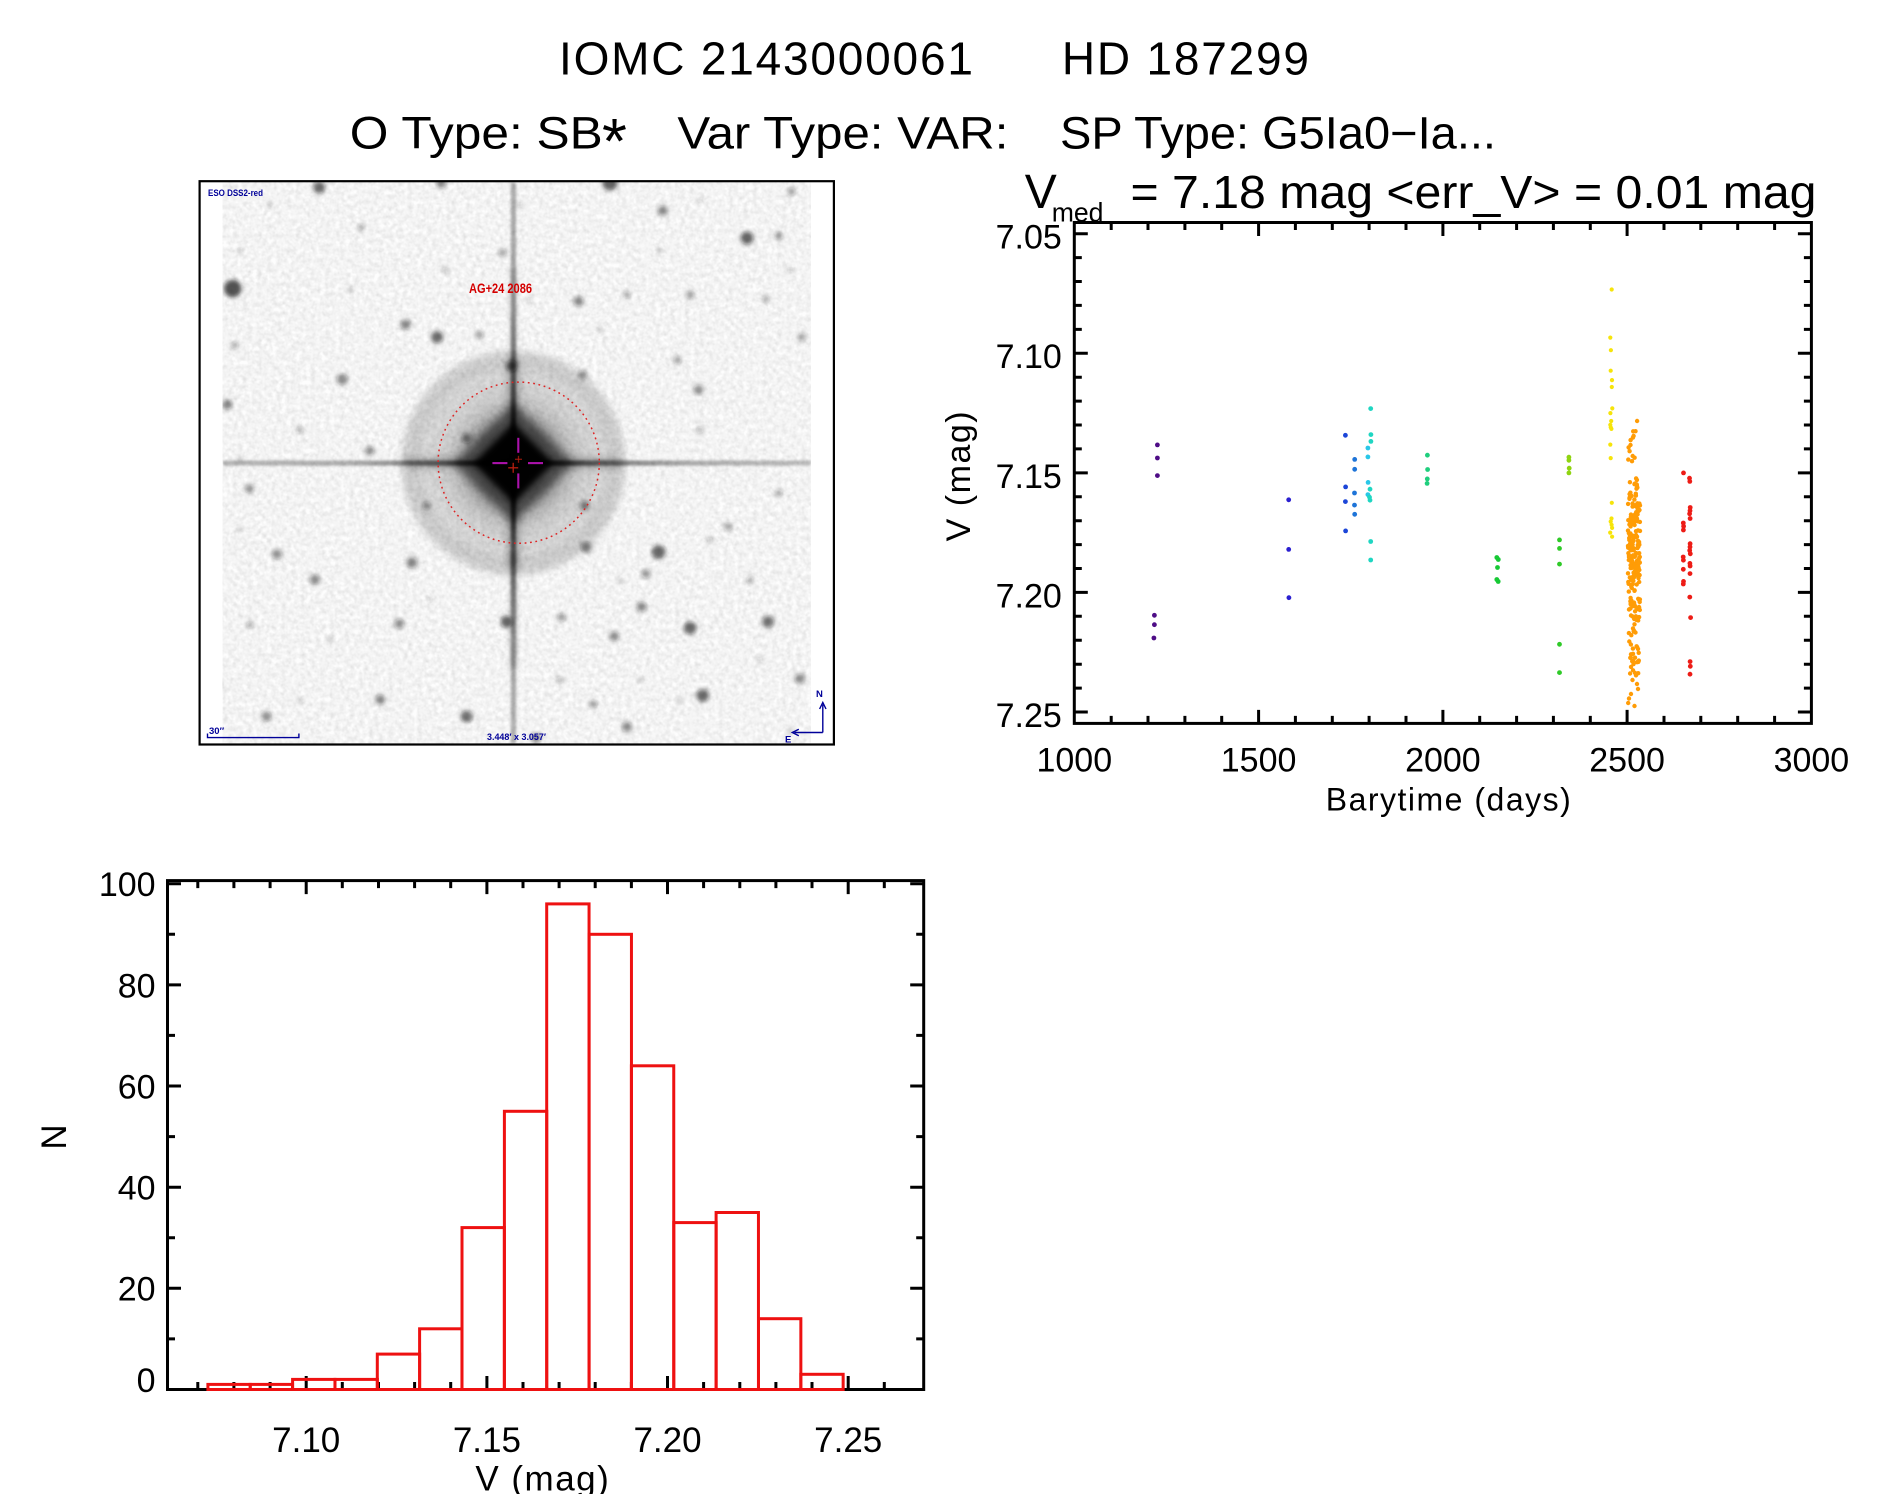 The height and width of the screenshot is (1494, 1889). I want to click on svg-text: 7.05, so click(1029, 238).